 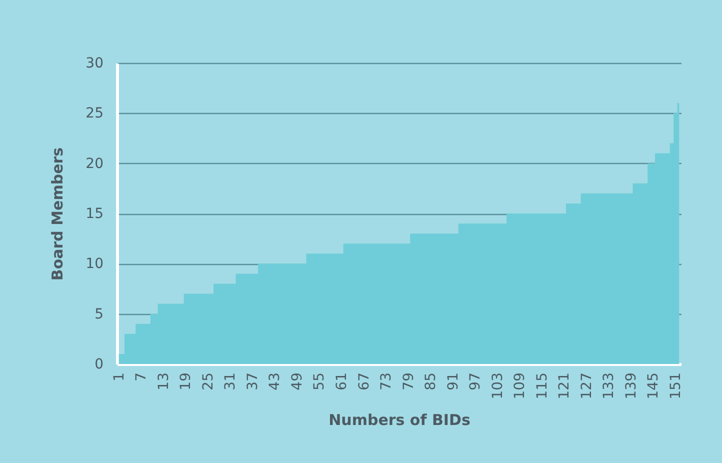 I want to click on x-tick-label: 145, so click(x=654, y=386).